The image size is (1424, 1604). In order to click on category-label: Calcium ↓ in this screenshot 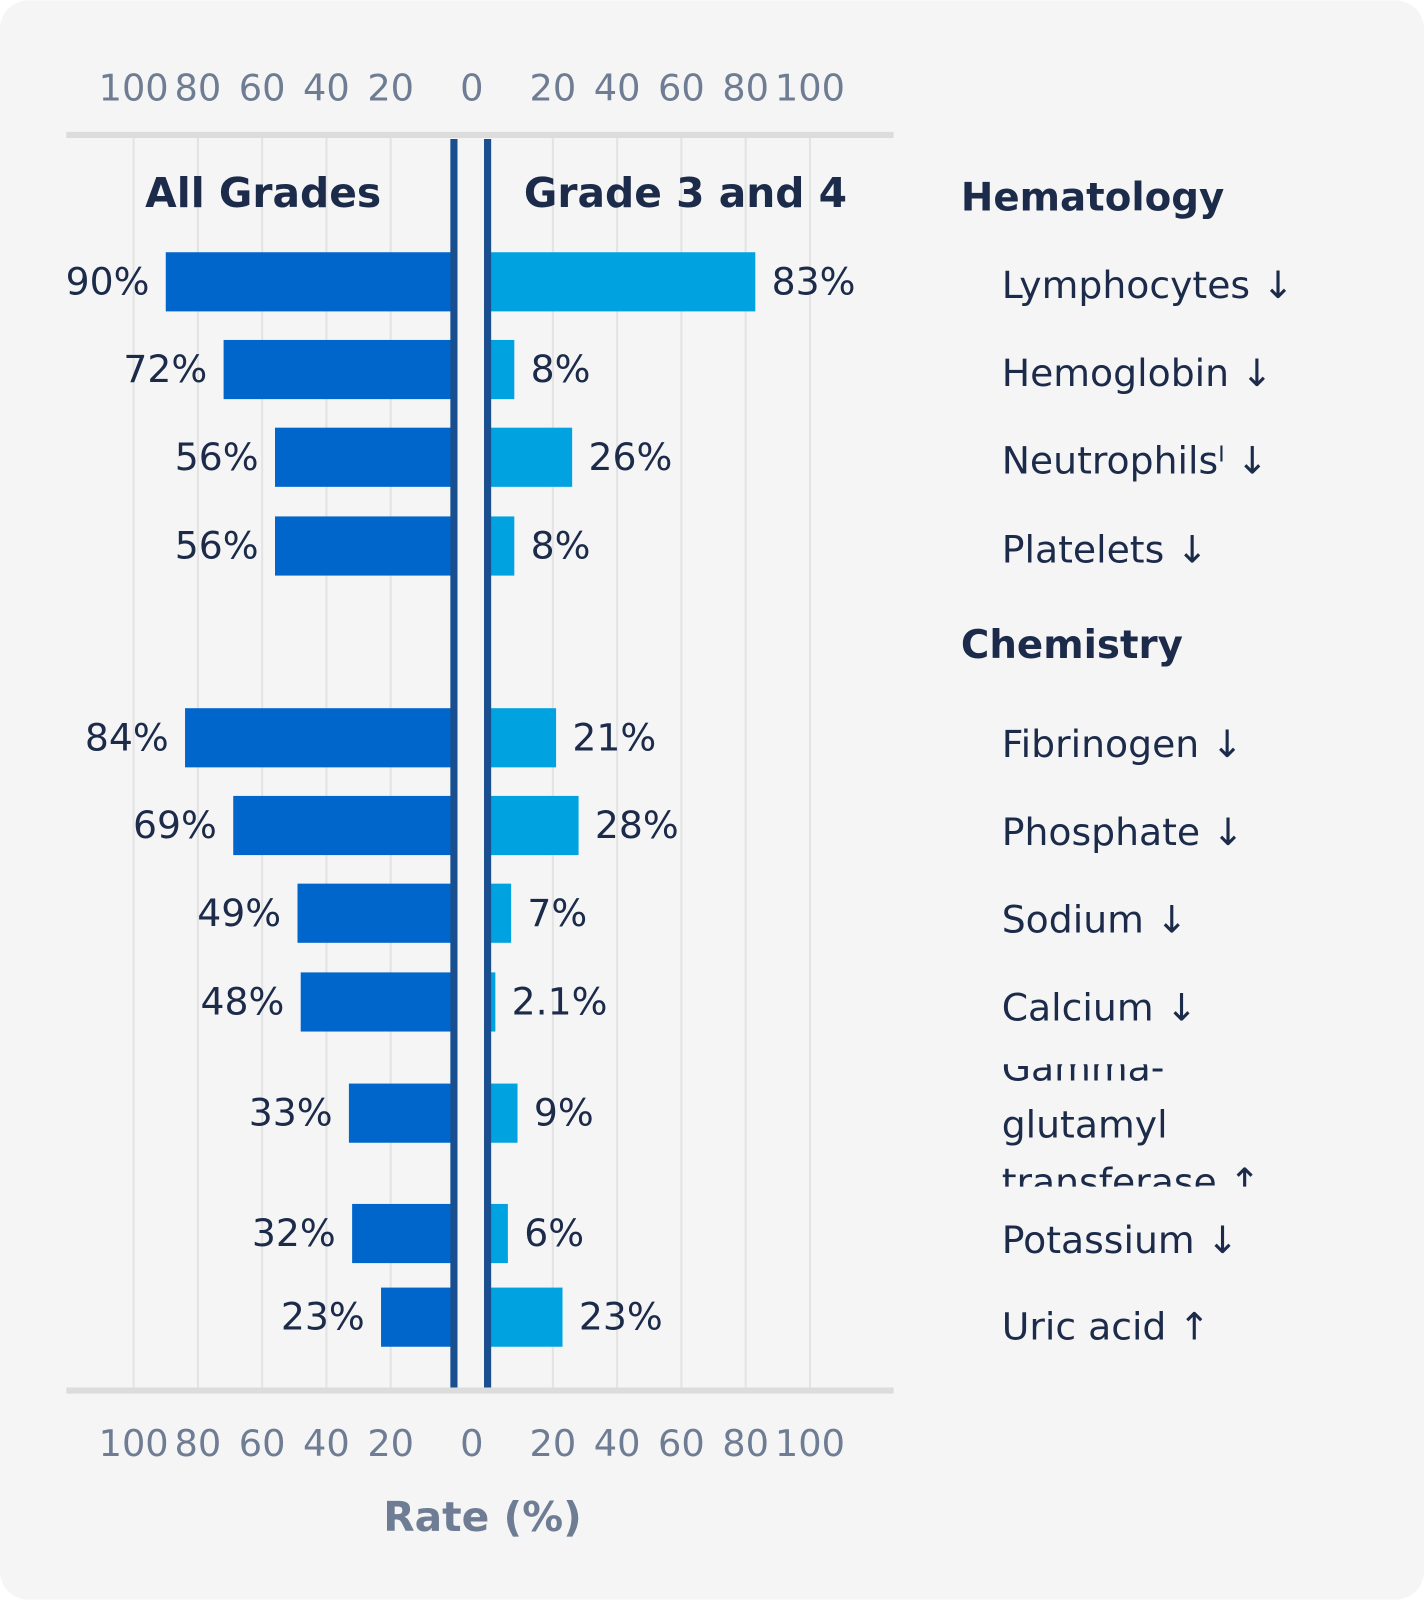, I will do `click(1099, 1007)`.